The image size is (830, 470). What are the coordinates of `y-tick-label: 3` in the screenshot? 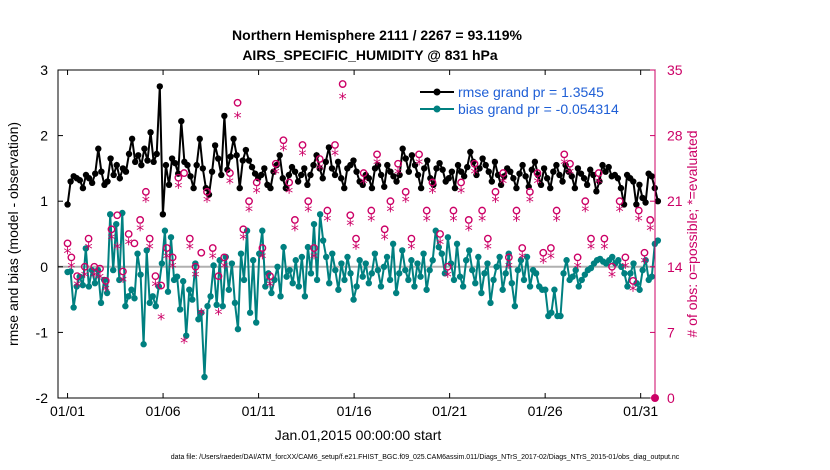 It's located at (44, 70).